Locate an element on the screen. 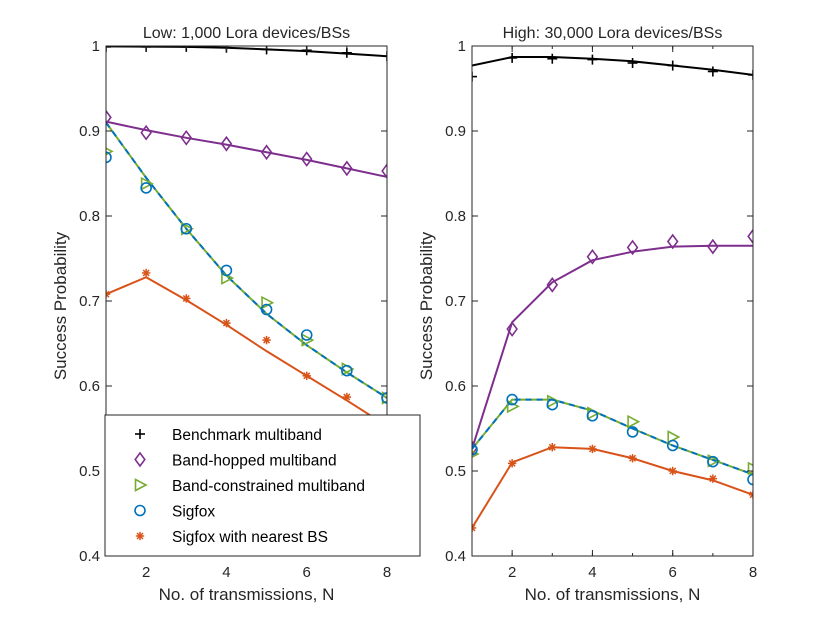  legend-entry-sigfox: Sigfox is located at coordinates (193, 512).